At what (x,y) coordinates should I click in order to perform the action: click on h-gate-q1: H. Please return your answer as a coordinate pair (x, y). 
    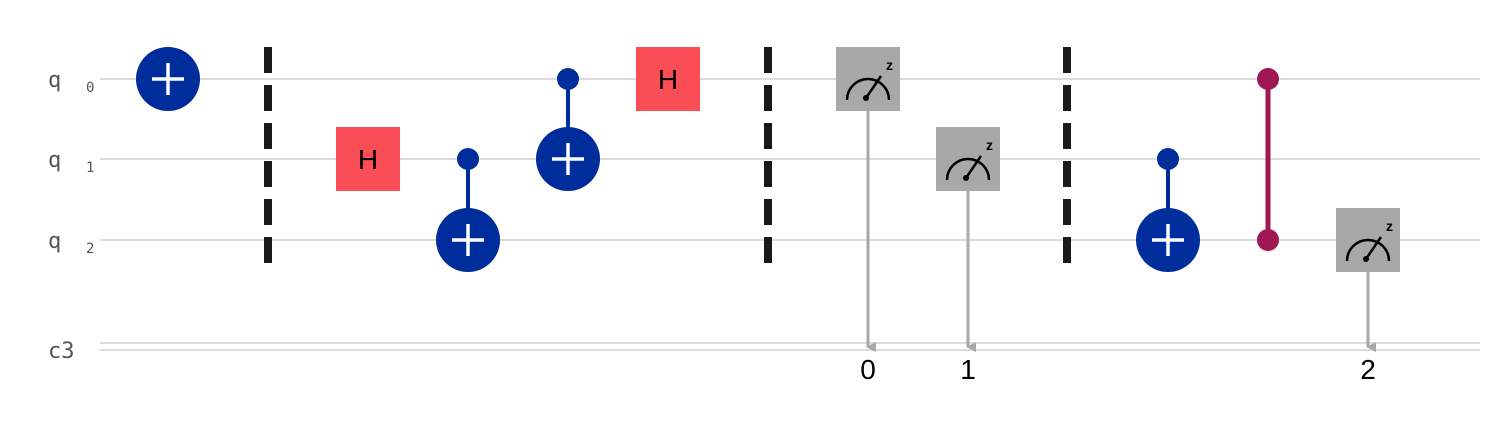
    Looking at the image, I should click on (368, 159).